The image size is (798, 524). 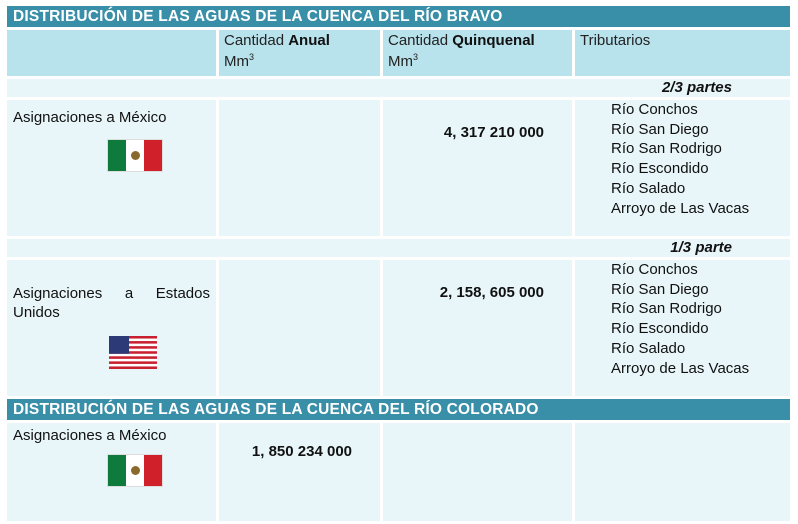 I want to click on header-cantidad-quinquenal: Cantidad Quinquenal Mm3, so click(x=477, y=53).